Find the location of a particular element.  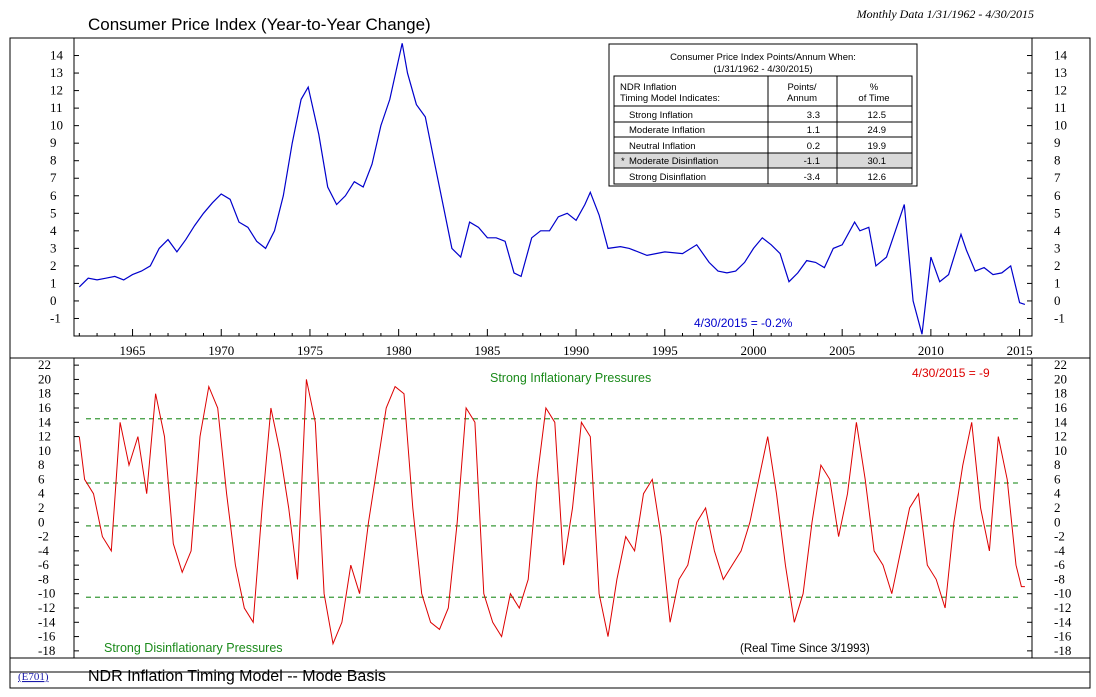

summary-table-row: Strong Inflation 3.3 12.5 is located at coordinates (757, 115).